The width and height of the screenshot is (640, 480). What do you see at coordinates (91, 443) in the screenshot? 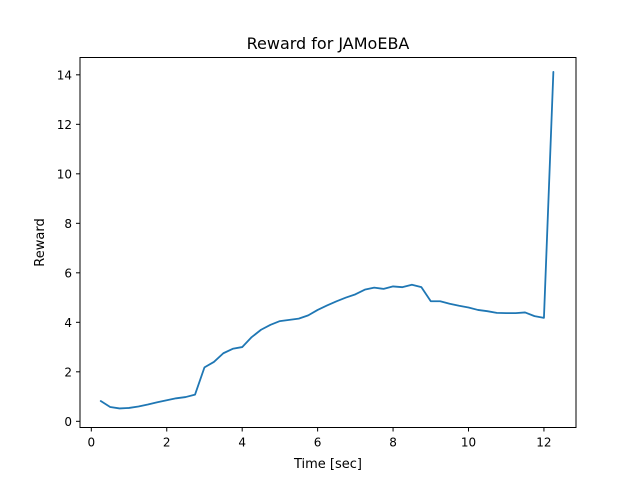
I see `x-tick-label: 0` at bounding box center [91, 443].